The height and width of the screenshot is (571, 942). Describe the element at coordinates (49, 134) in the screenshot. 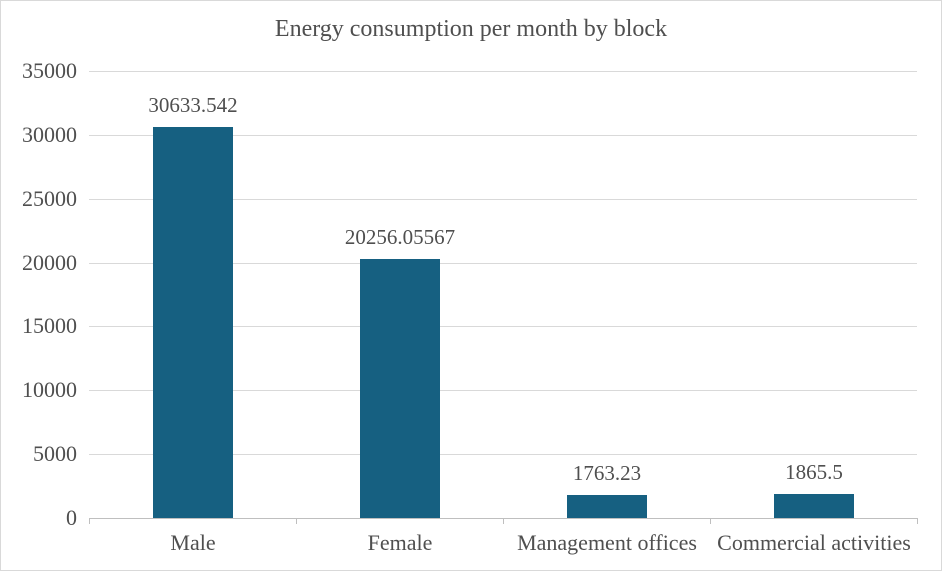

I see `y-tick-label: 30000` at that location.